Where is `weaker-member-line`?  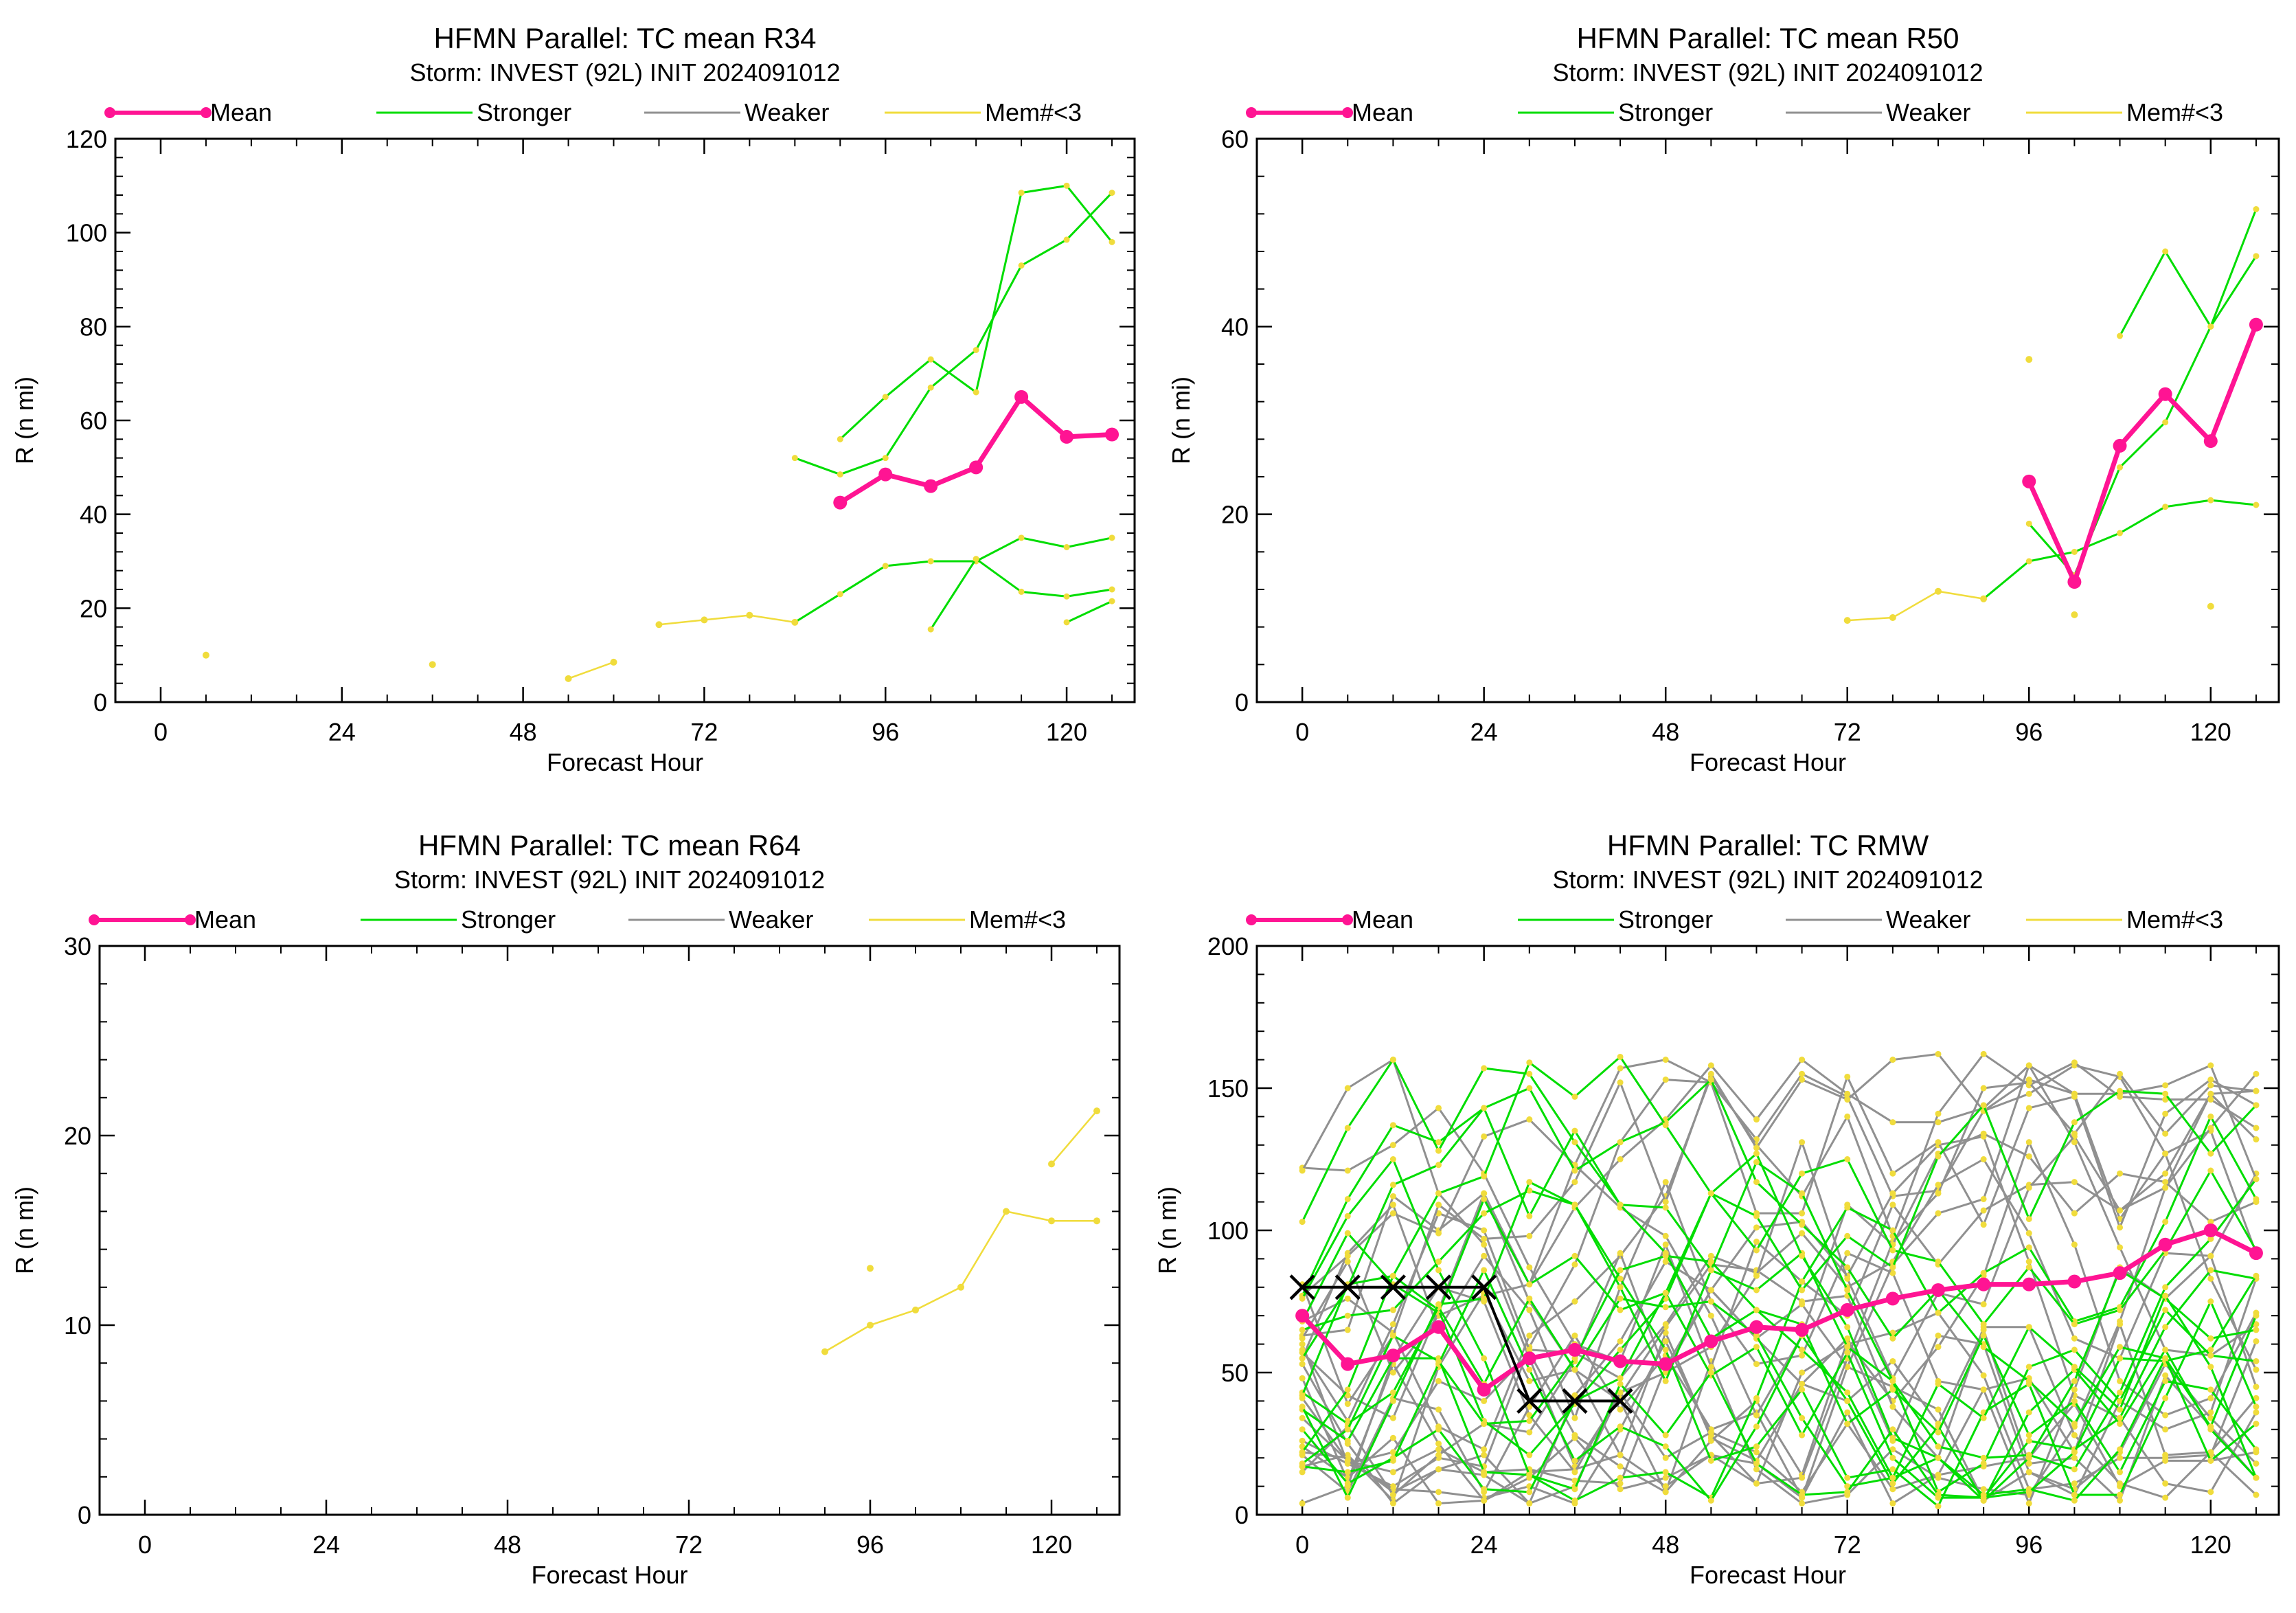 weaker-member-line is located at coordinates (1779, 1251).